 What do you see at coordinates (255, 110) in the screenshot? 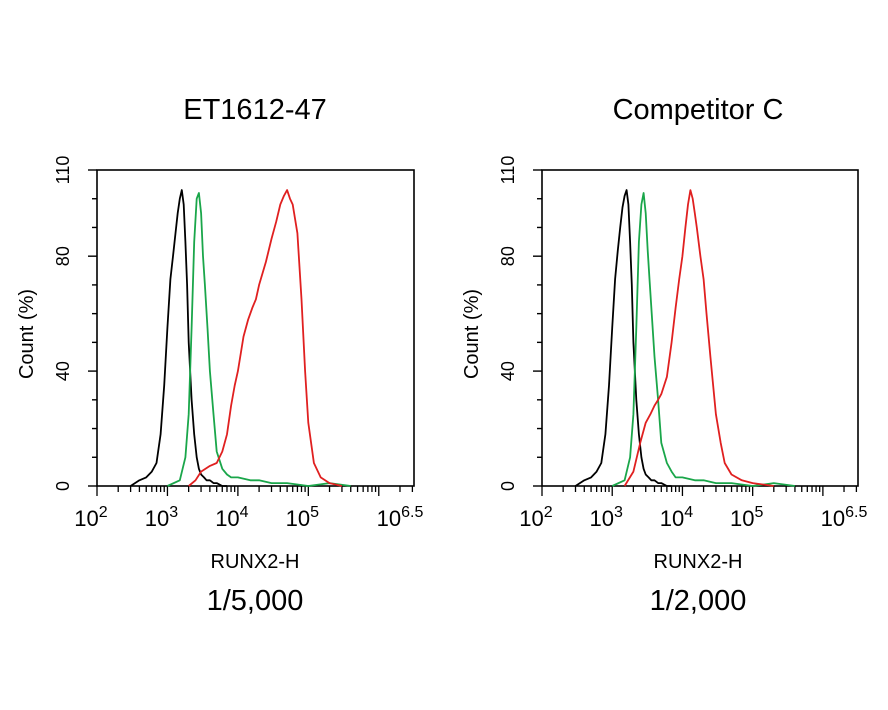
I see `chart-title: ET1612-47` at bounding box center [255, 110].